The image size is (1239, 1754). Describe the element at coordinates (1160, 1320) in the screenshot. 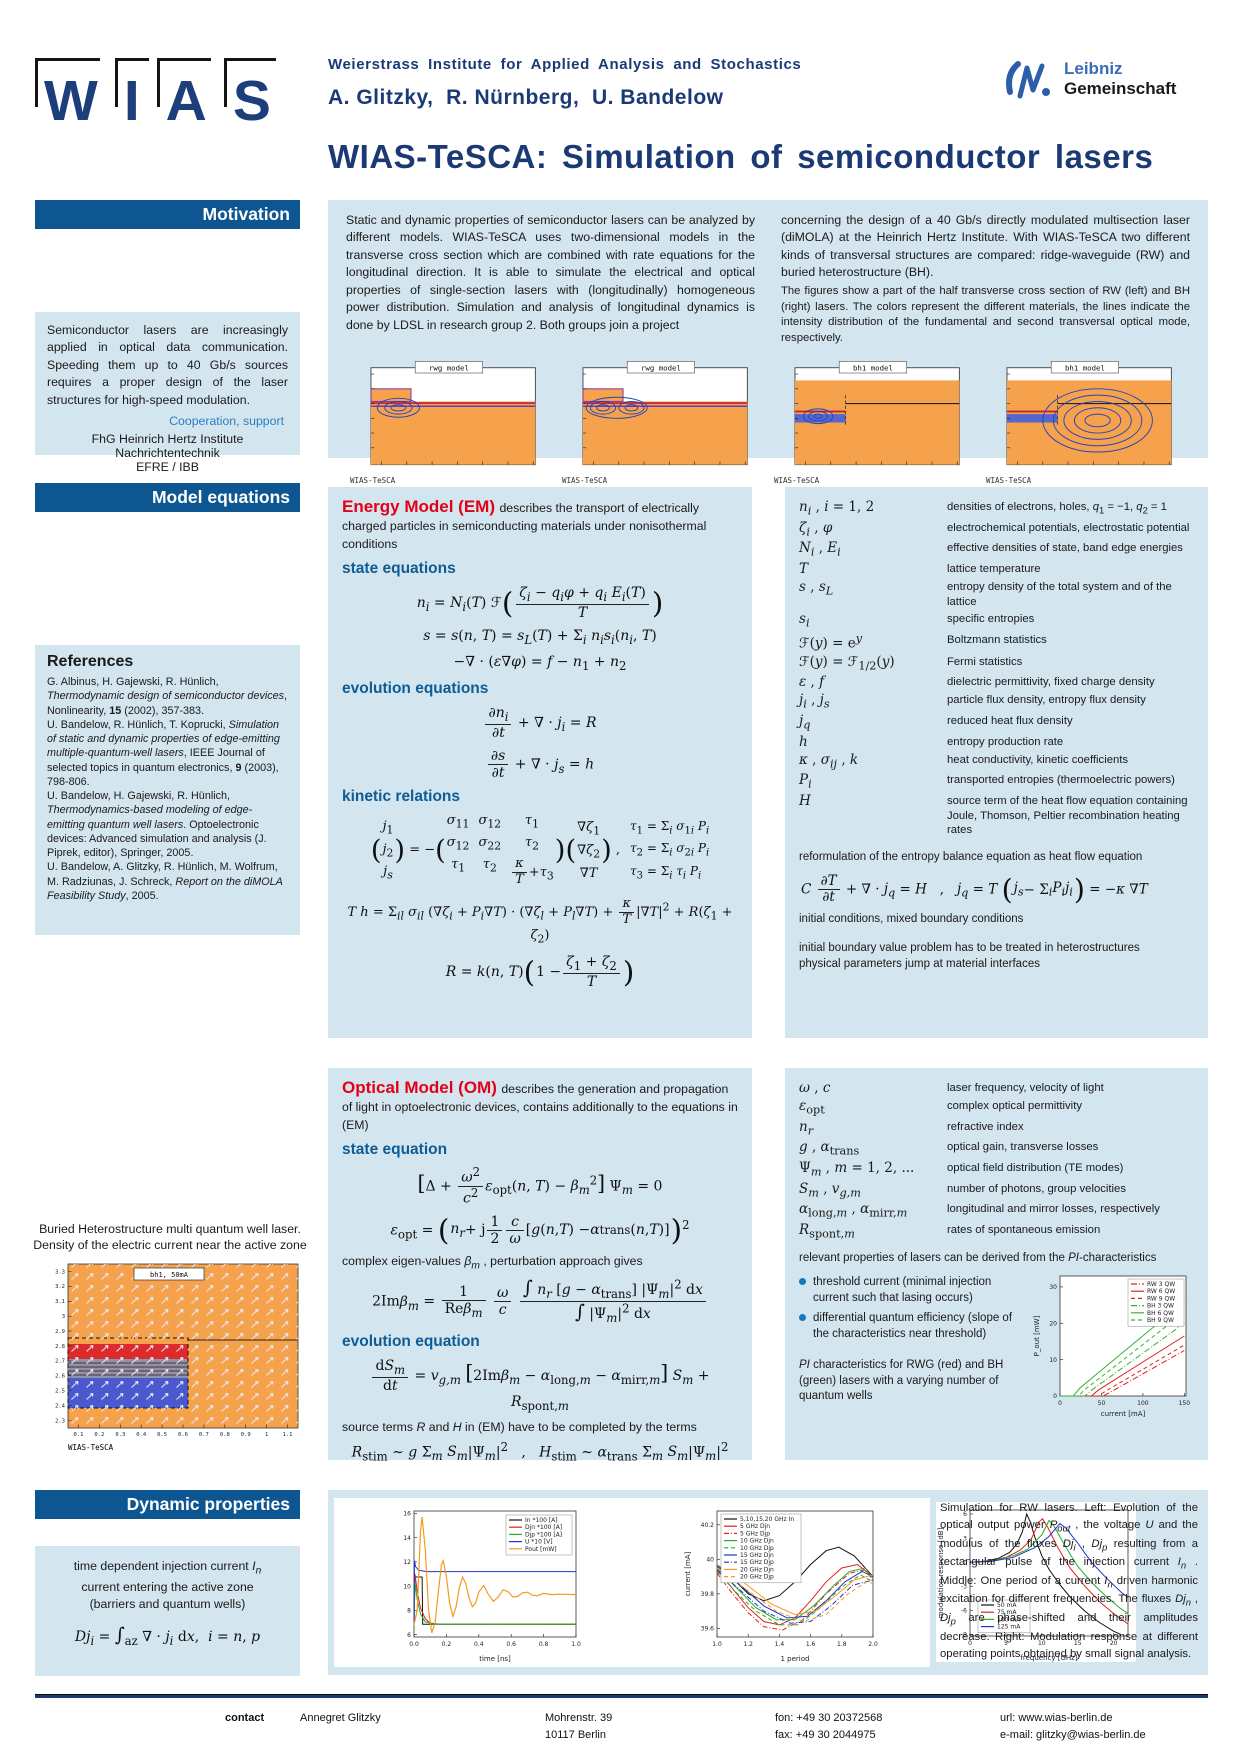

I see `svg-text: BH 9 QW` at that location.